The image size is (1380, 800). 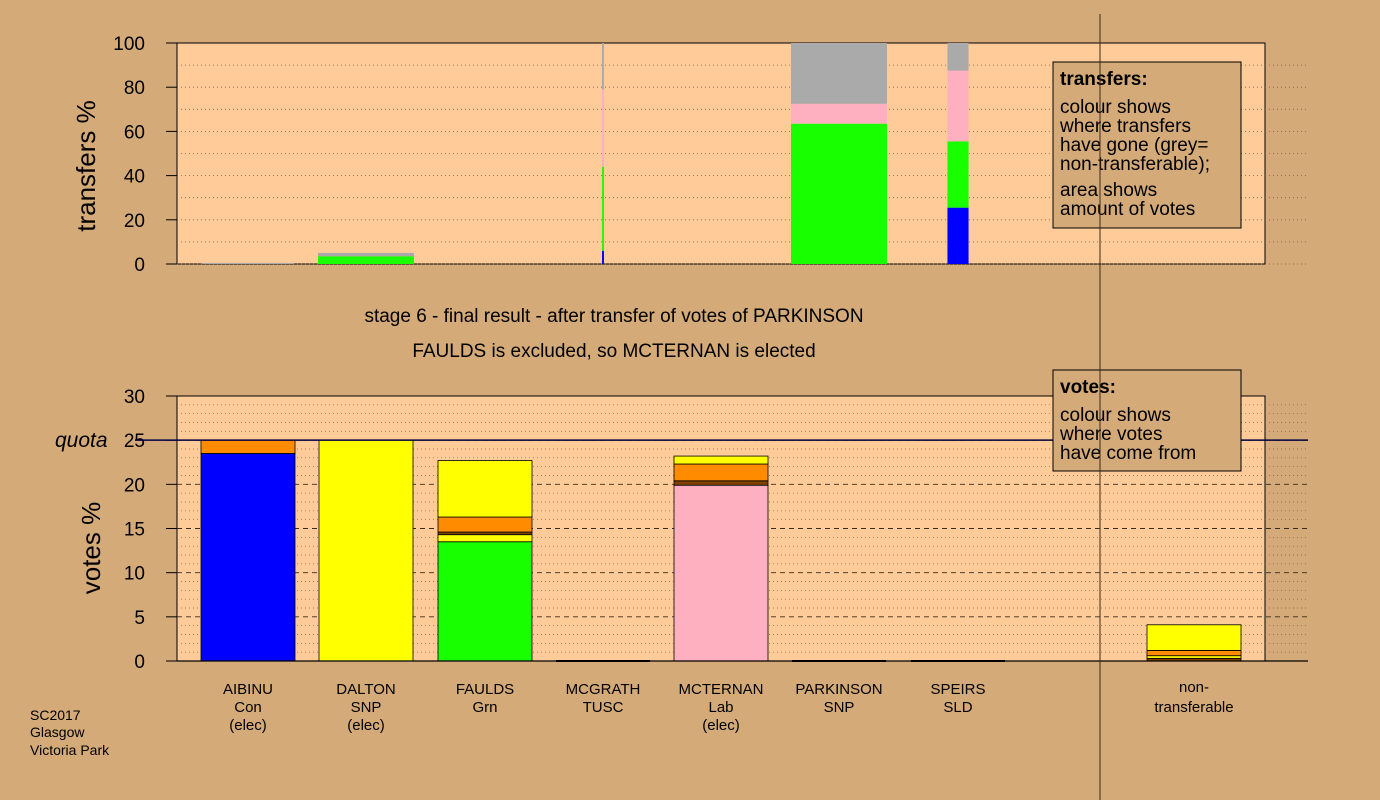 What do you see at coordinates (139, 662) in the screenshot?
I see `votes-tick-label: 0` at bounding box center [139, 662].